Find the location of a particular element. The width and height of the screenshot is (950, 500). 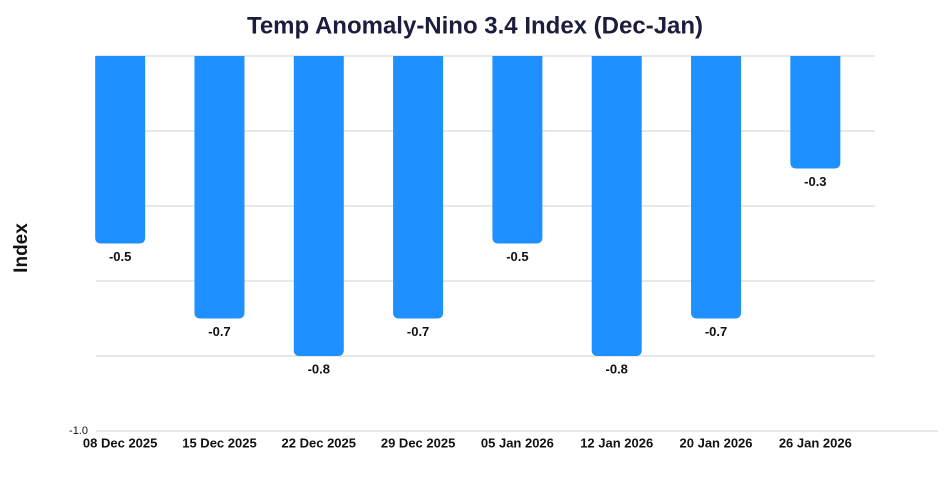

x-tick-label: 22 Dec 2025 is located at coordinates (319, 442).